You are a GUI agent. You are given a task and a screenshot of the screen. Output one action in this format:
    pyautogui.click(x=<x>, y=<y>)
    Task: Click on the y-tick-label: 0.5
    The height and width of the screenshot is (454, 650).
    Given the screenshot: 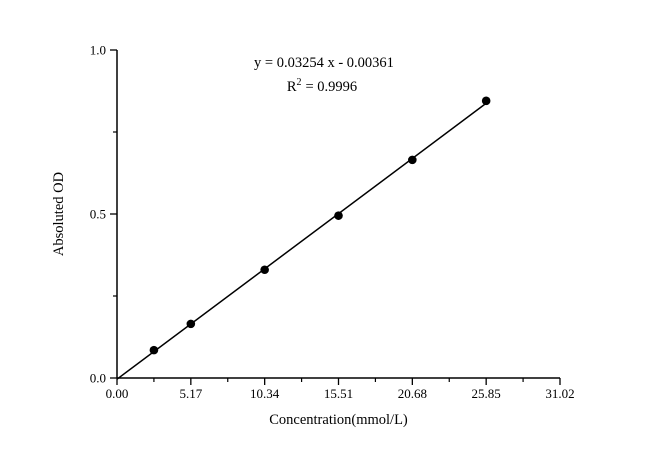 What is the action you would take?
    pyautogui.click(x=98, y=214)
    